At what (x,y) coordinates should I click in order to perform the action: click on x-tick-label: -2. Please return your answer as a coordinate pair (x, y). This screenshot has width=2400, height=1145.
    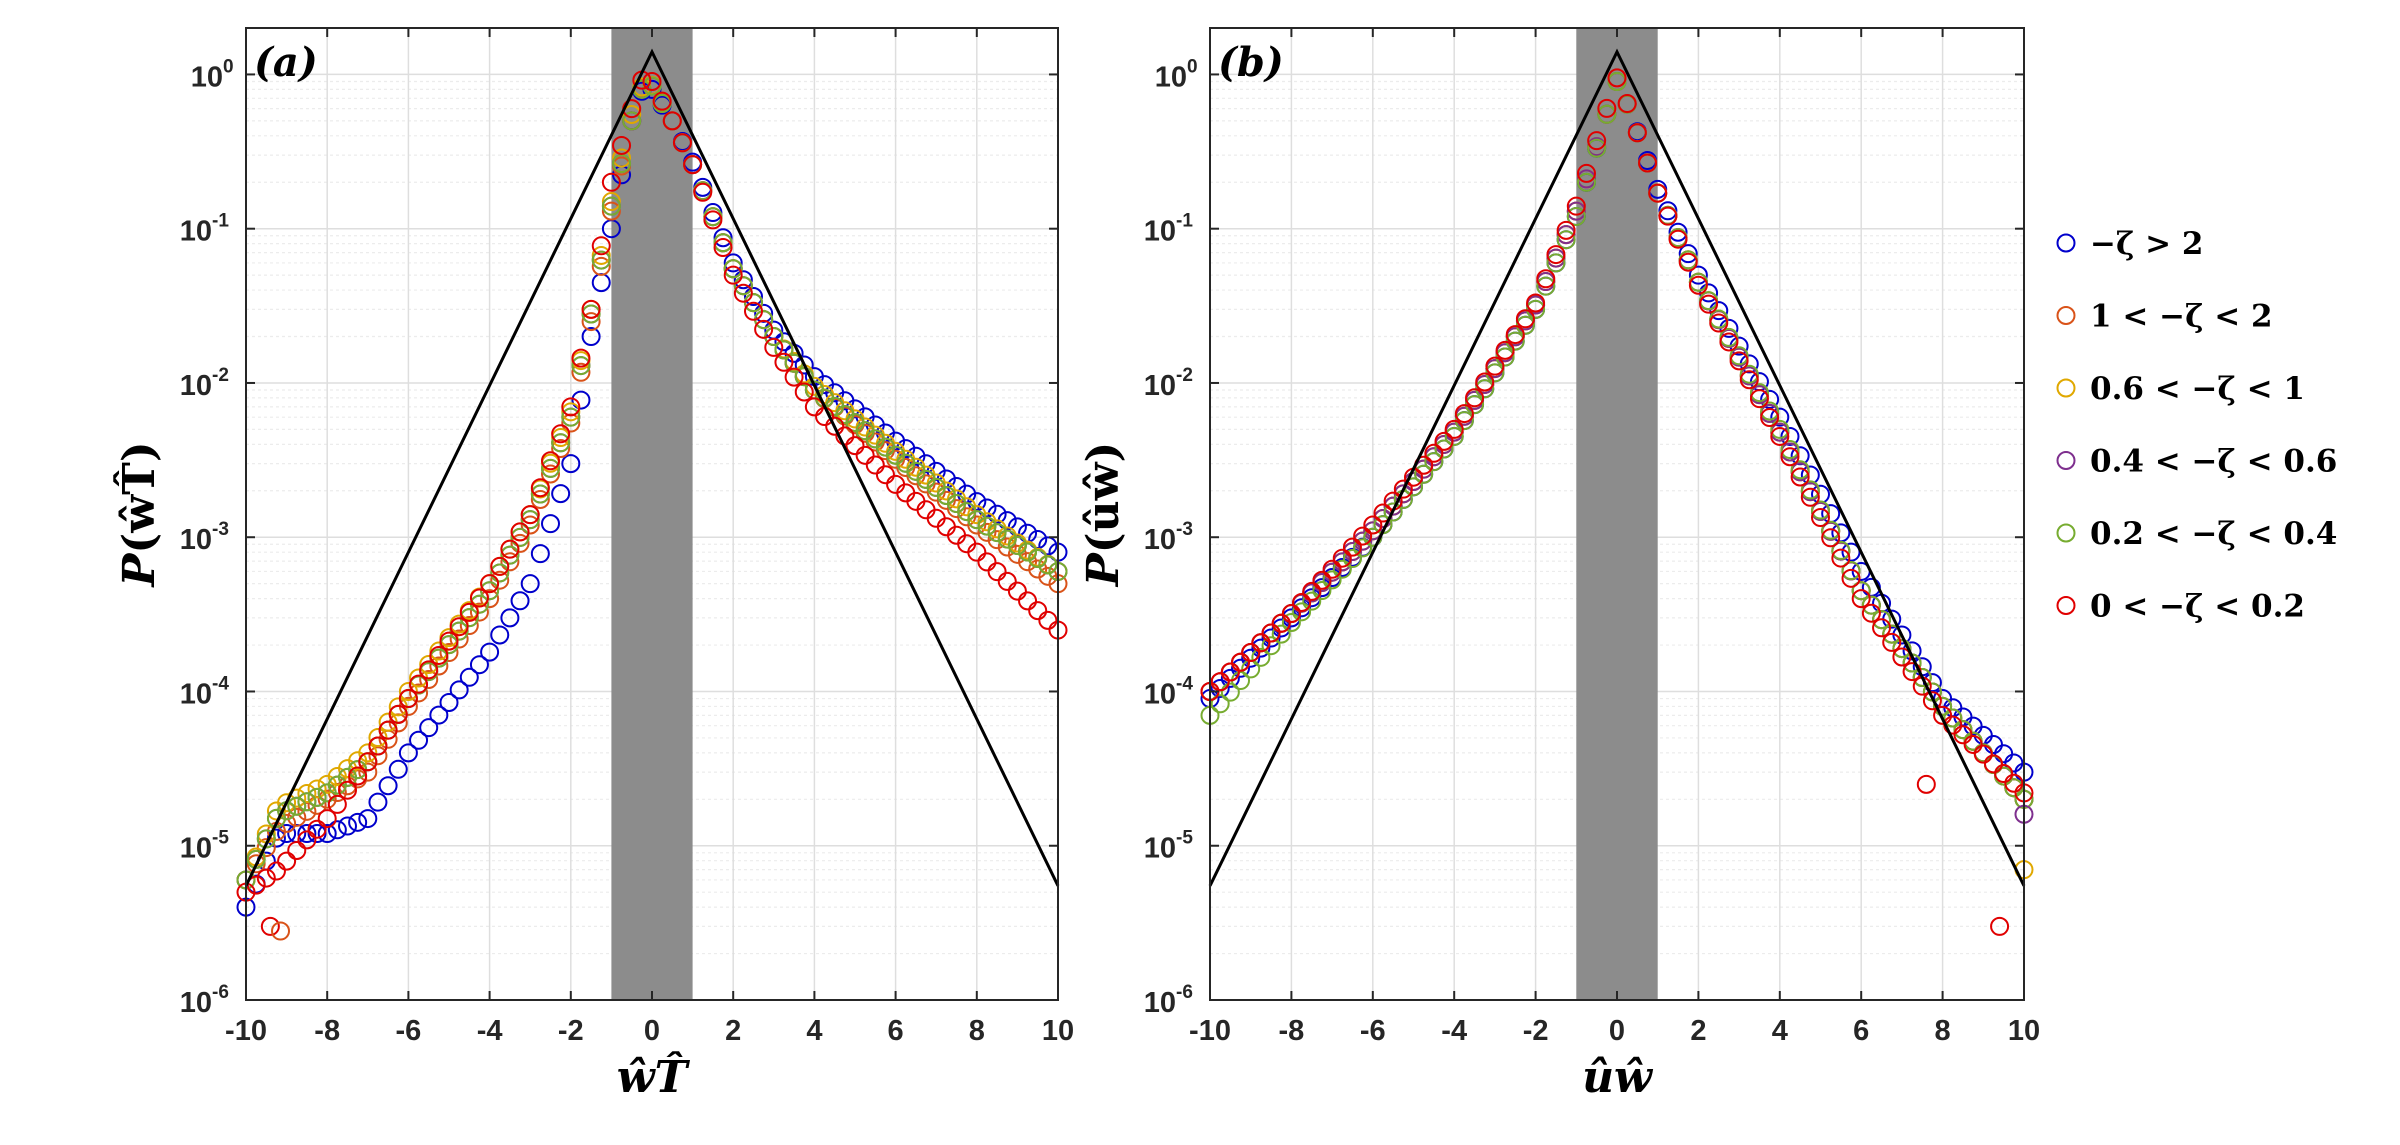
    Looking at the image, I should click on (1536, 1031).